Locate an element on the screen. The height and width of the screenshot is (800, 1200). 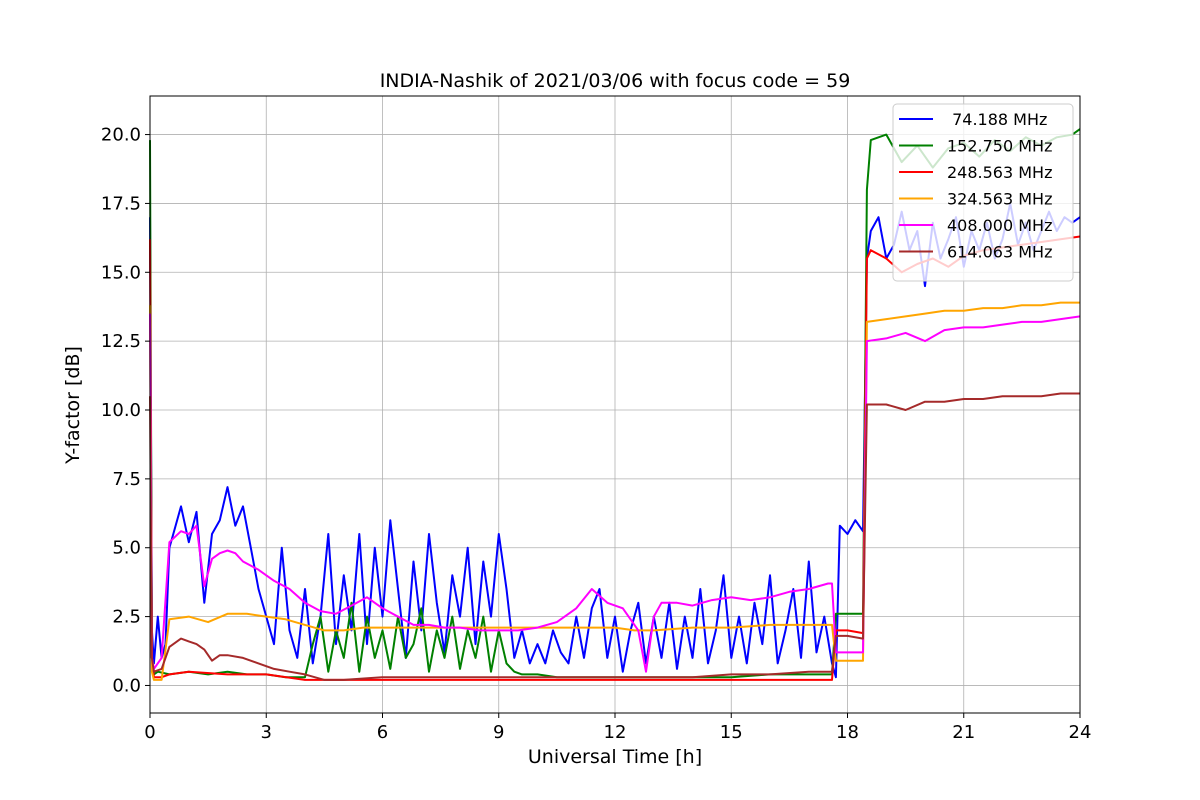
x-tick-label: 3 is located at coordinates (266, 732).